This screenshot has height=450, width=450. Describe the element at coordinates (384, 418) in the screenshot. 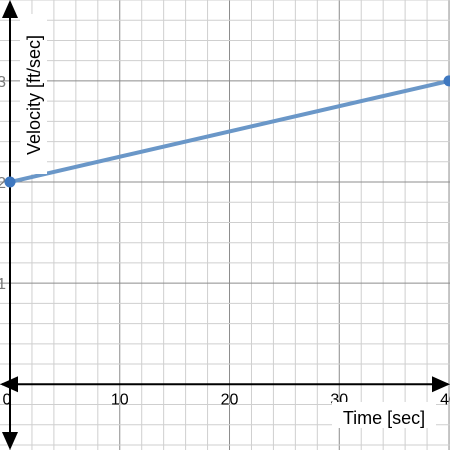

I see `x-axis-title: Time [sec]` at that location.